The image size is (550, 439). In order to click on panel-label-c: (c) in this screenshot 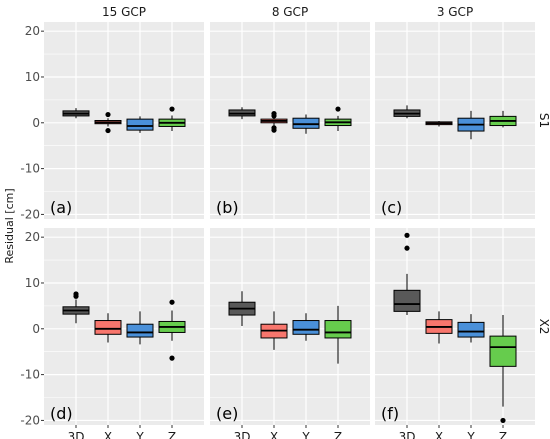, I will do `click(391, 207)`.